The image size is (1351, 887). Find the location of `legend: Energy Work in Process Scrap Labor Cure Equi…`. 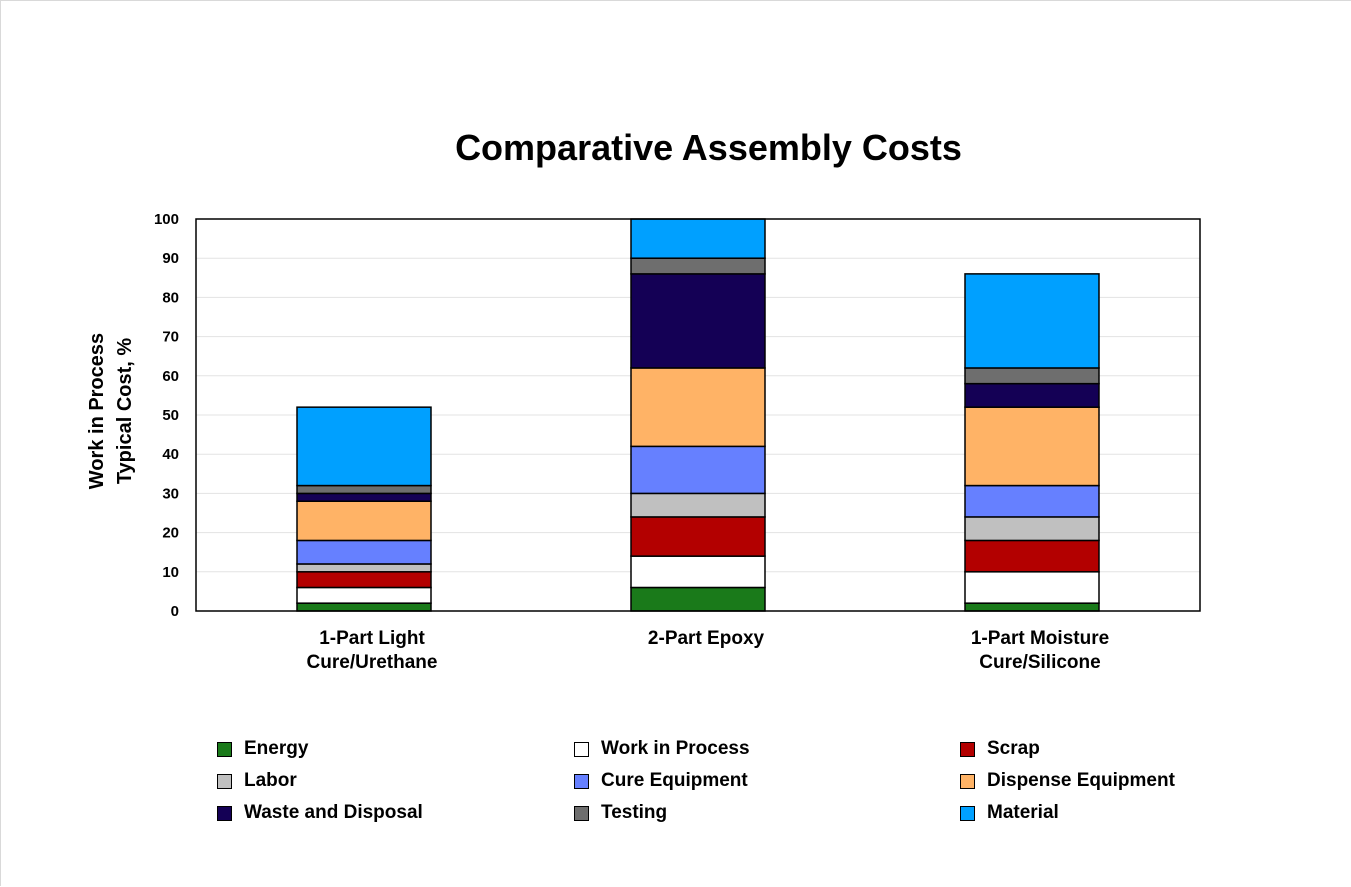

legend: Energy Work in Process Scrap Labor Cure Equi… is located at coordinates (717, 786).